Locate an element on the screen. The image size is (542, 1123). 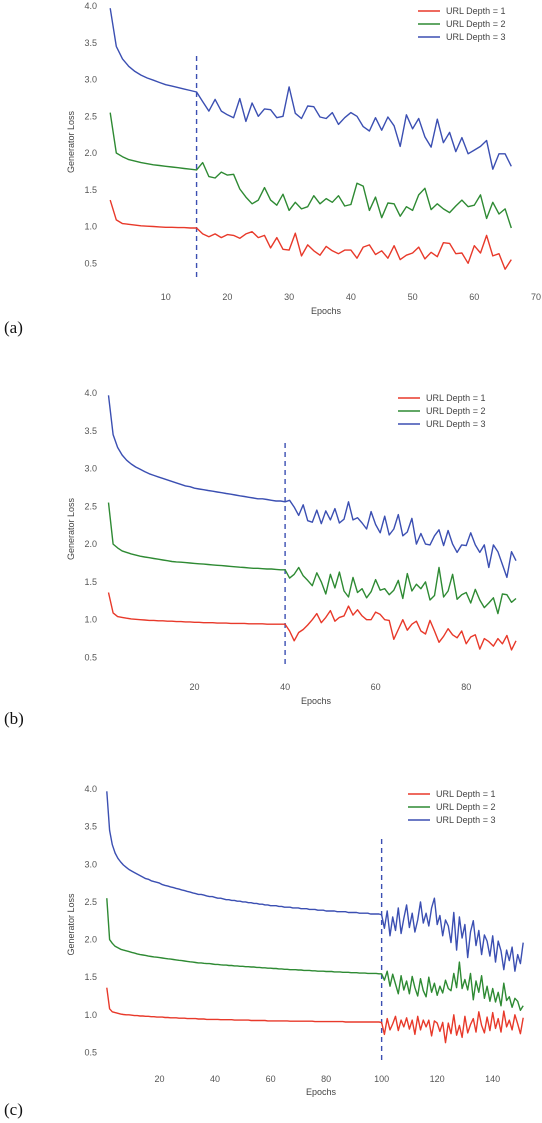
x-tick-label: 70 is located at coordinates (536, 297).